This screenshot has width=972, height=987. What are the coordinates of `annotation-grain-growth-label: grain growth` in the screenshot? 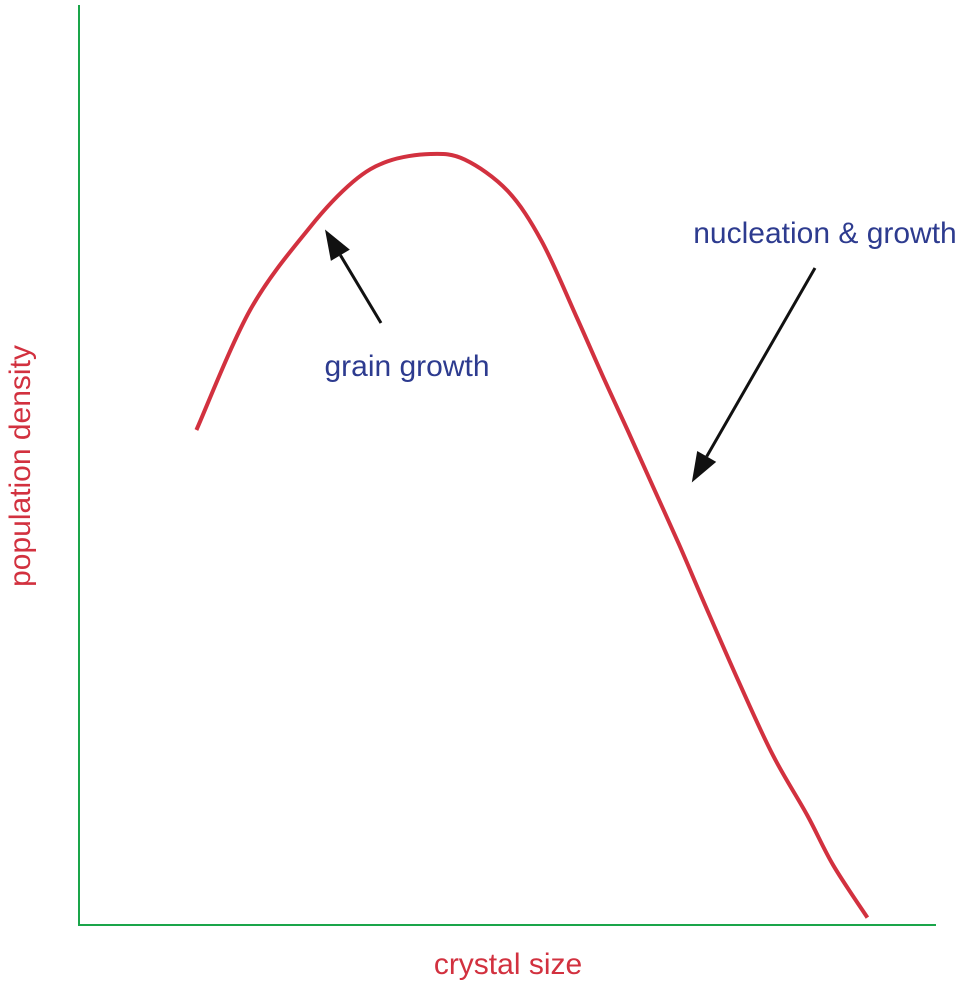 It's located at (406, 366).